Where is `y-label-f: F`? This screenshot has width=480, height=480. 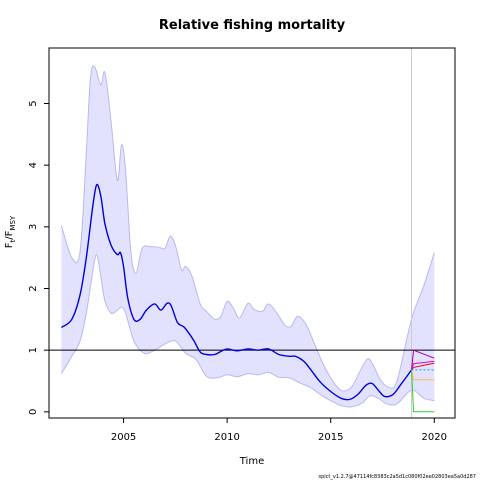
y-label-f: F is located at coordinates (9, 245).